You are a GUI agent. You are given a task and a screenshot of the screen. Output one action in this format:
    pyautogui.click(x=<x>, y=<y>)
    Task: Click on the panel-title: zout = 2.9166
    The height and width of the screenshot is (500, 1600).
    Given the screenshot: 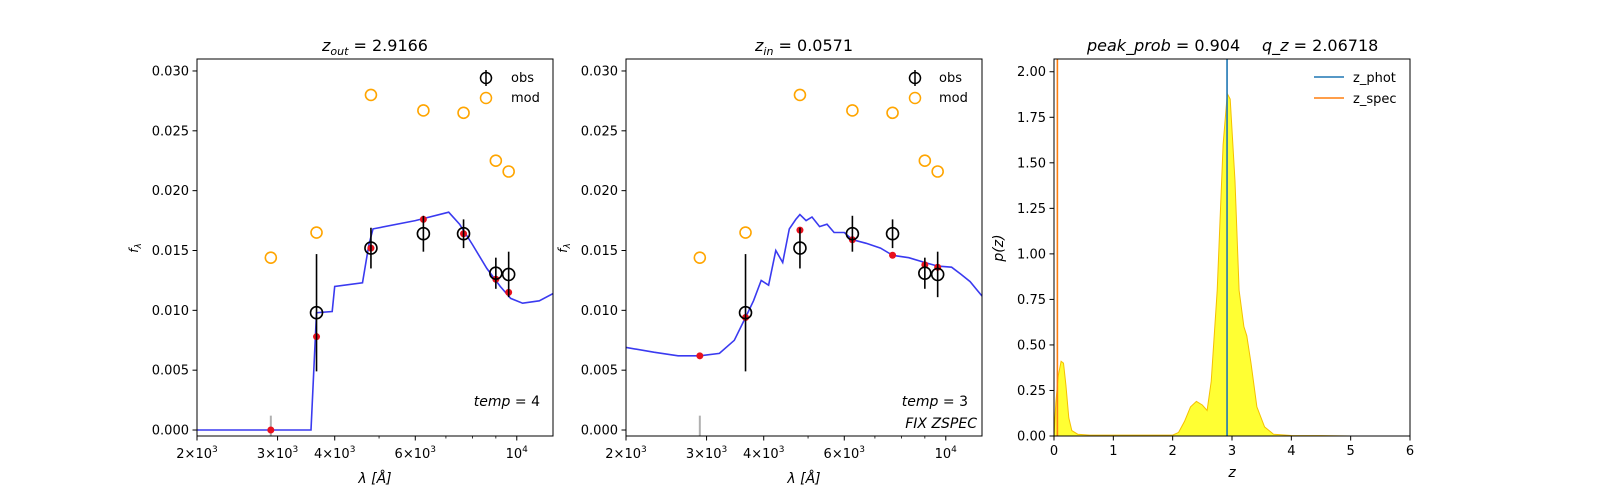 What is the action you would take?
    pyautogui.click(x=374, y=47)
    